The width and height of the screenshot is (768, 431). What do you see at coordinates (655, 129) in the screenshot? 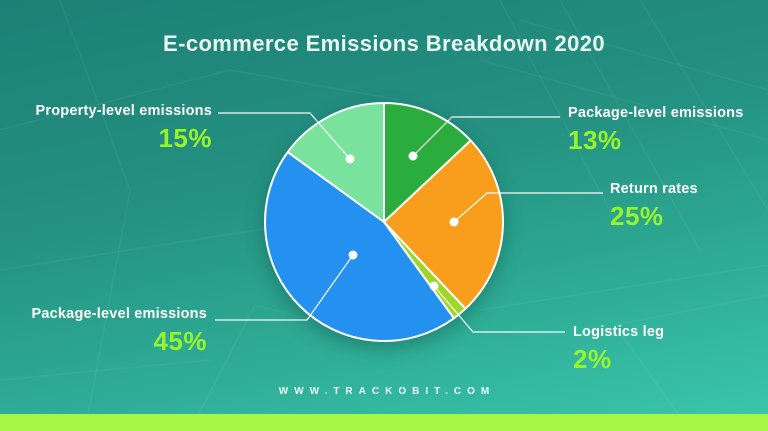
I see `callout-package-level-emissions-13: Package-level emissions 13%` at bounding box center [655, 129].